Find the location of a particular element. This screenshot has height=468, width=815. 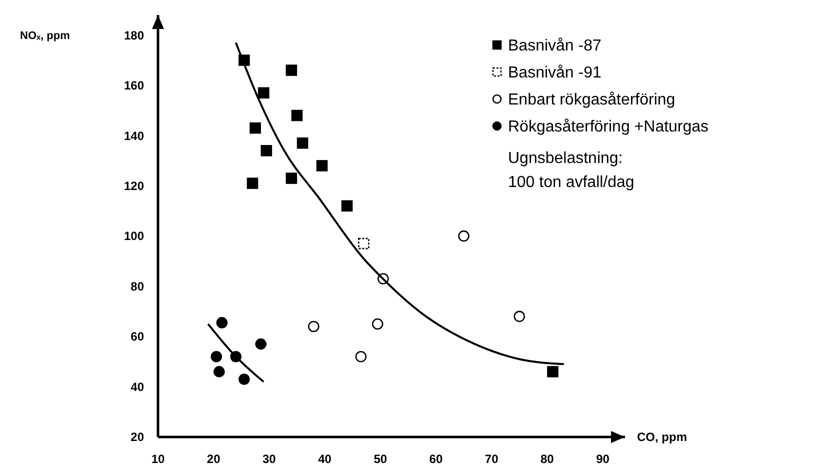

x-tick-label: 40 is located at coordinates (325, 459).